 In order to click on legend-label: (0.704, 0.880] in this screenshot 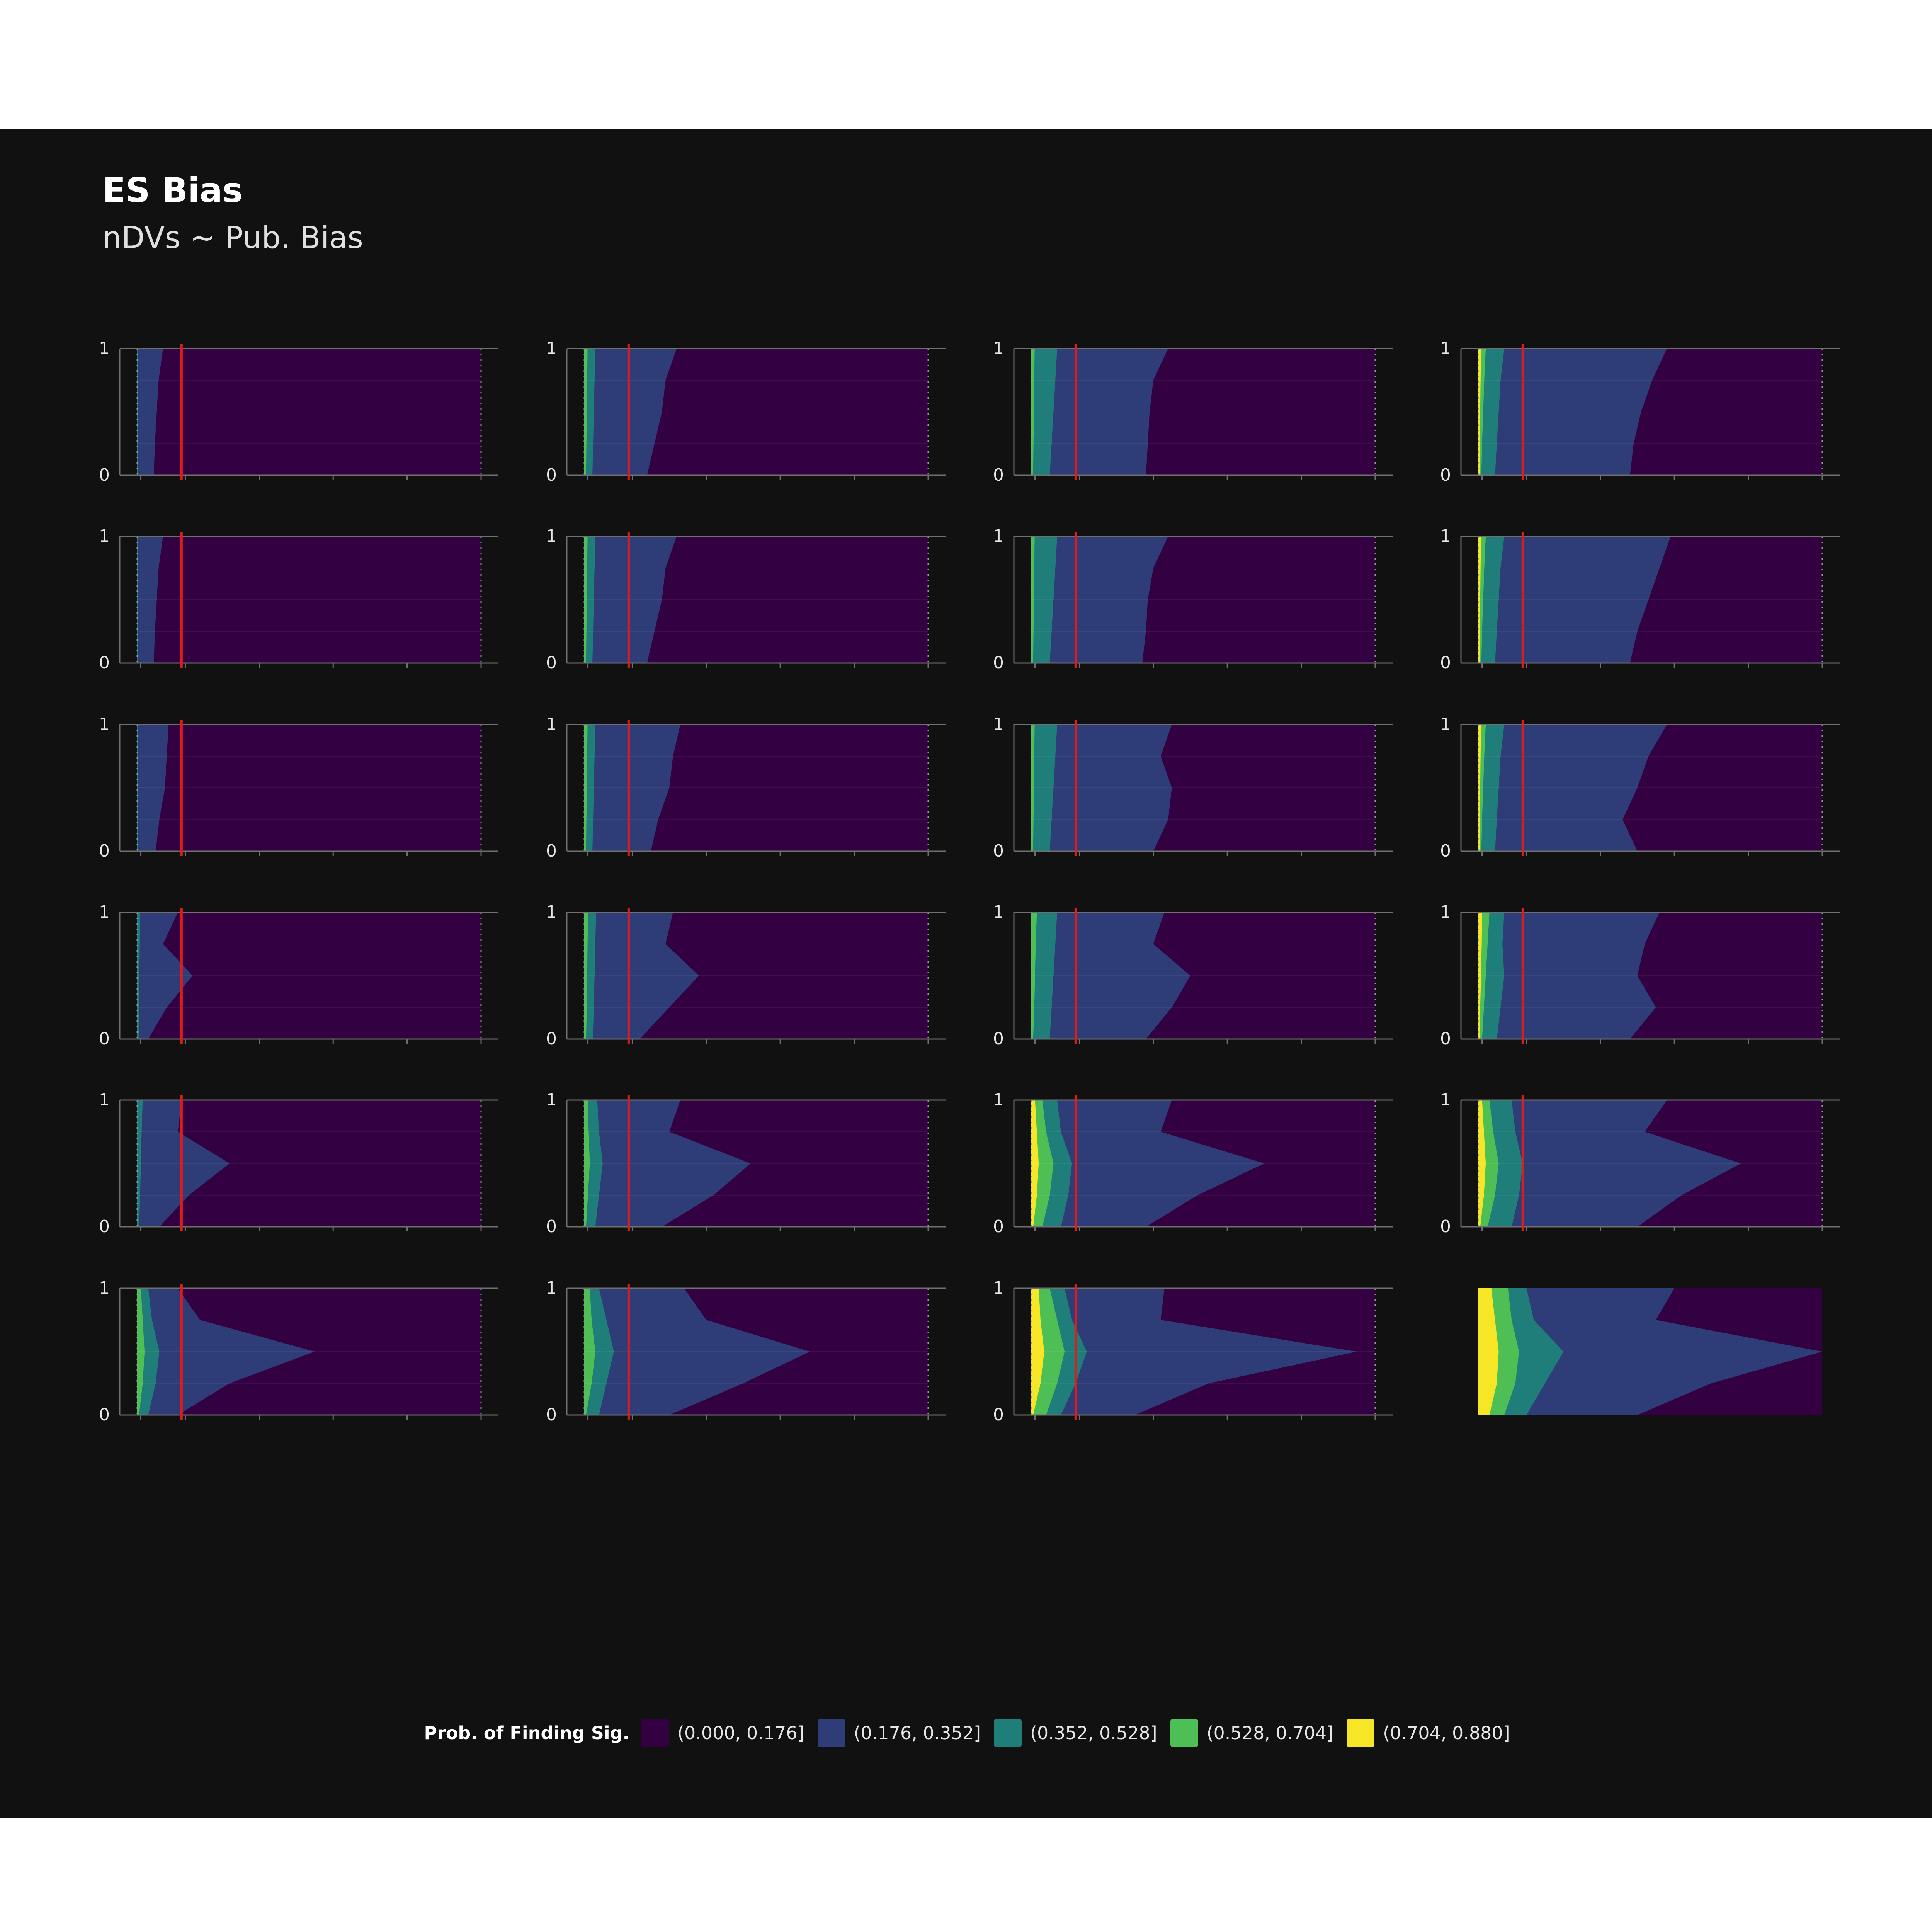, I will do `click(1447, 1733)`.